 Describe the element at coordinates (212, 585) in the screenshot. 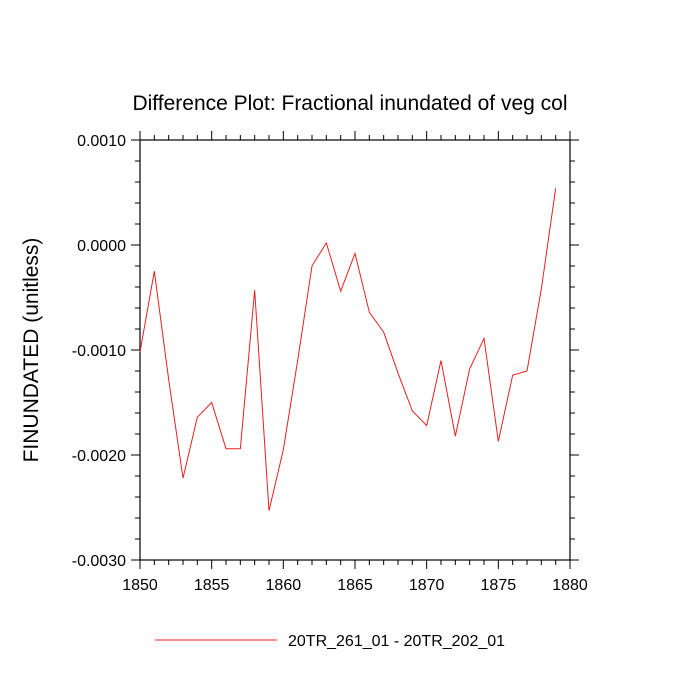

I see `x-tick-label: 1855` at that location.